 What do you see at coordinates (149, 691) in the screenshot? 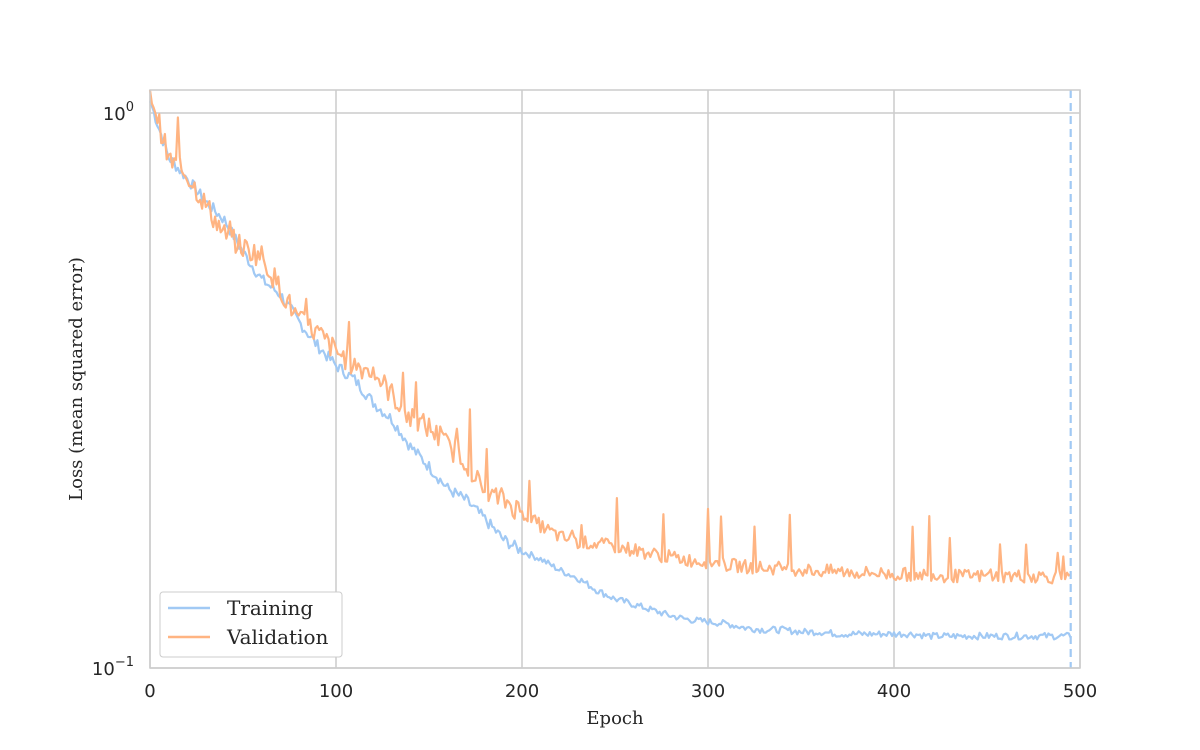
I see `x-tick-label: 0` at bounding box center [149, 691].